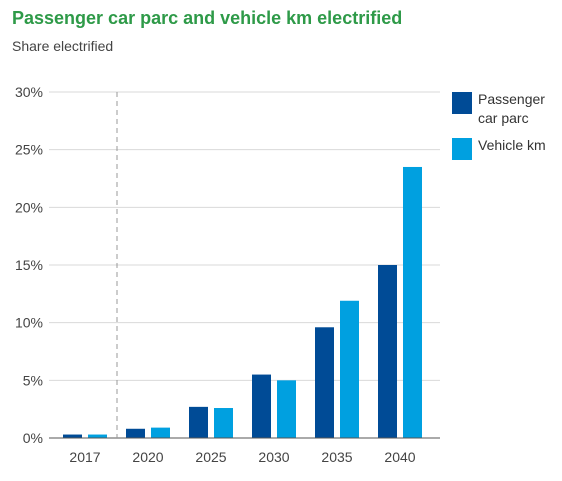 The height and width of the screenshot is (481, 562). I want to click on y-tick-label: 30%, so click(29, 92).